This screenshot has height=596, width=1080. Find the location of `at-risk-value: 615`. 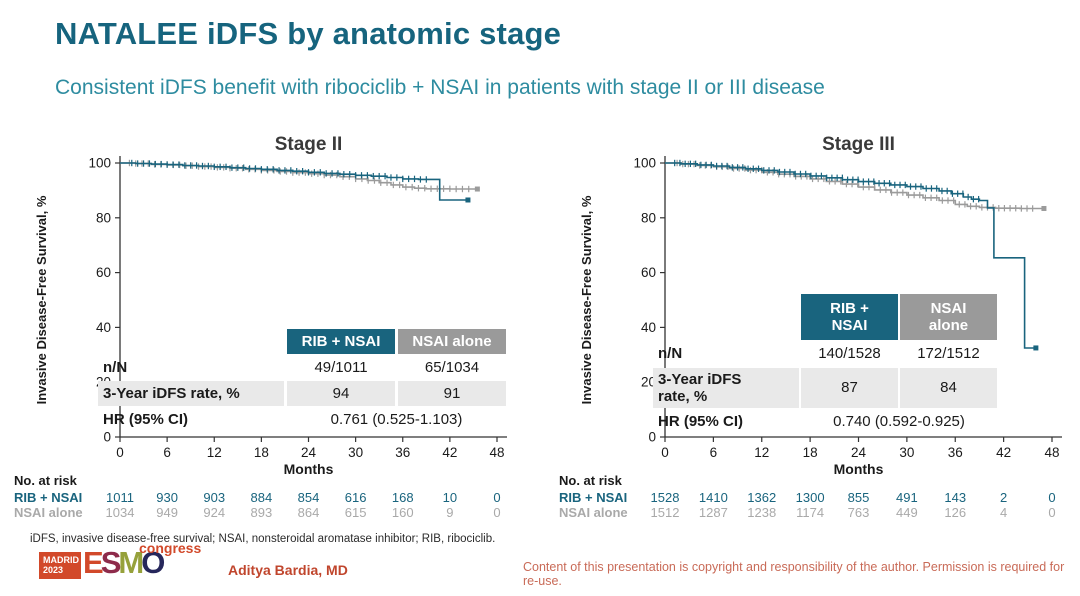

at-risk-value: 615 is located at coordinates (356, 512).